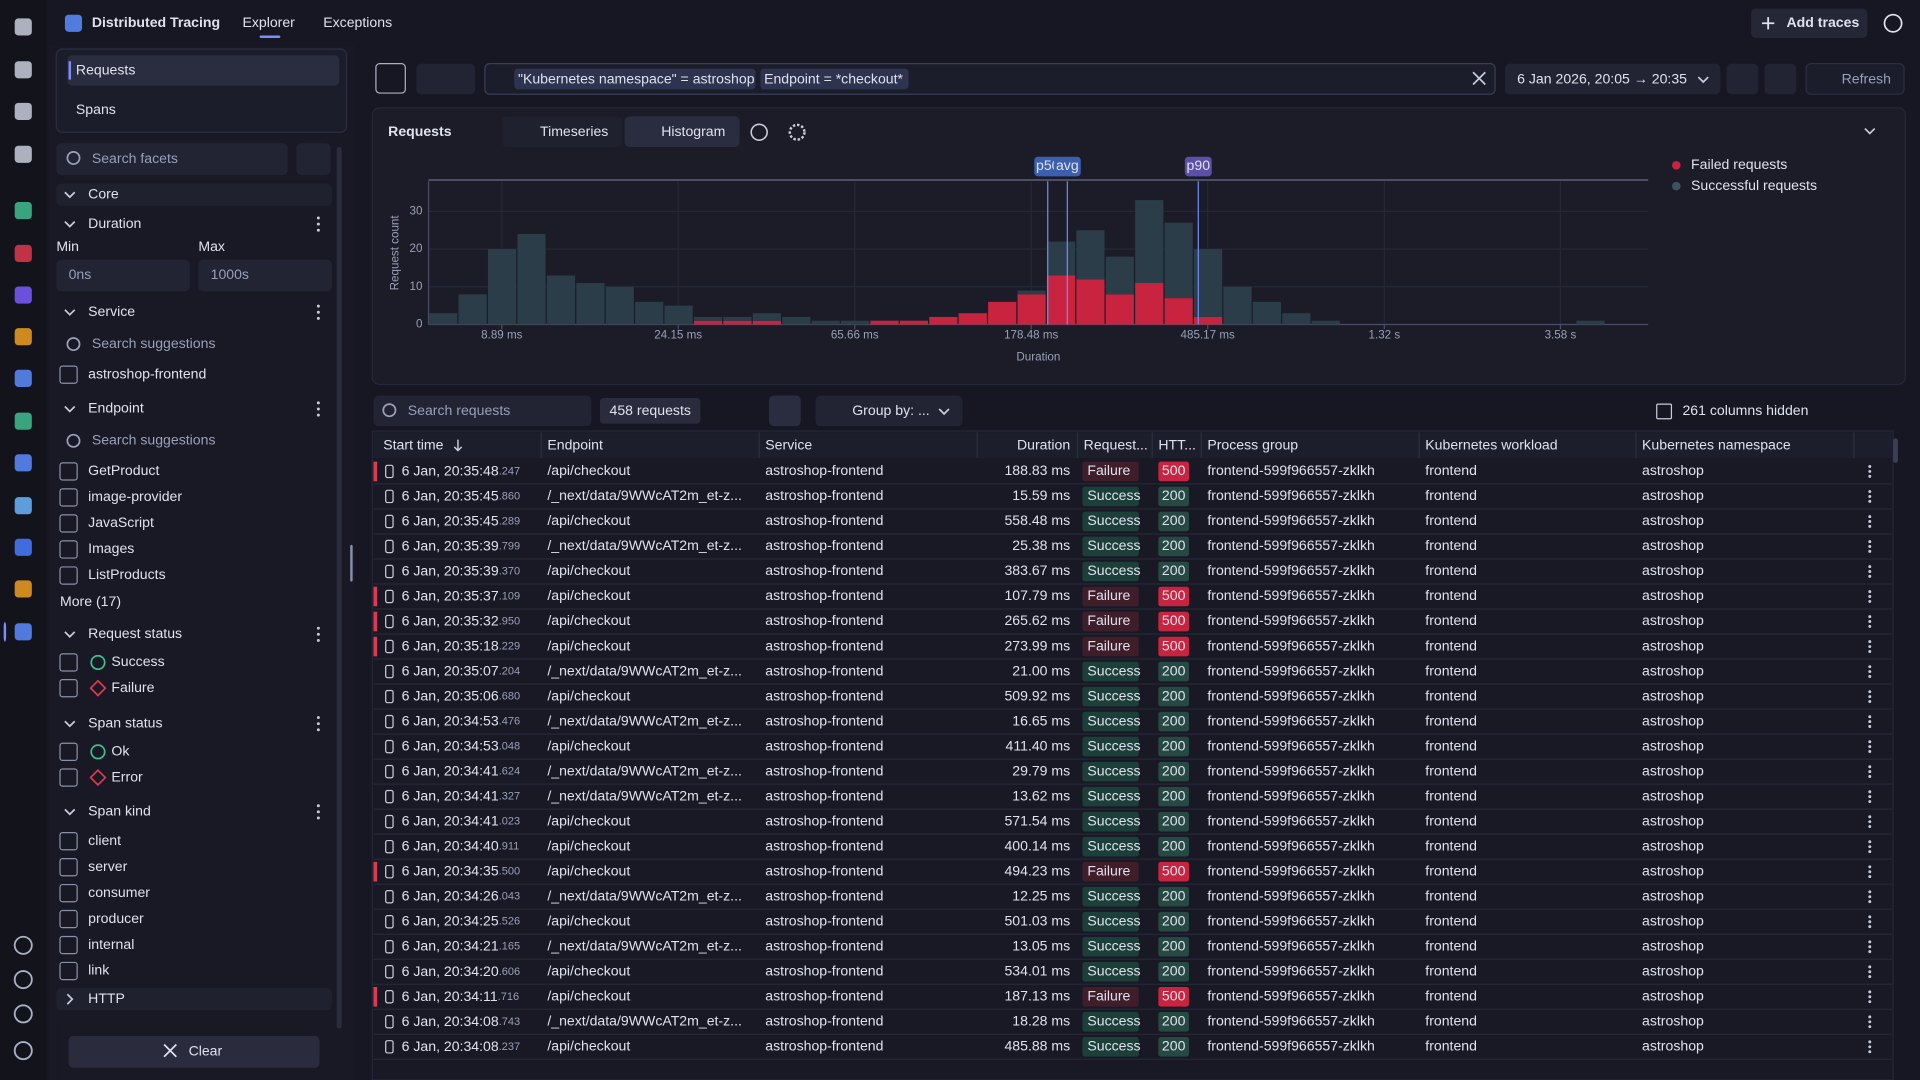  I want to click on tab: Explorer, so click(268, 22).